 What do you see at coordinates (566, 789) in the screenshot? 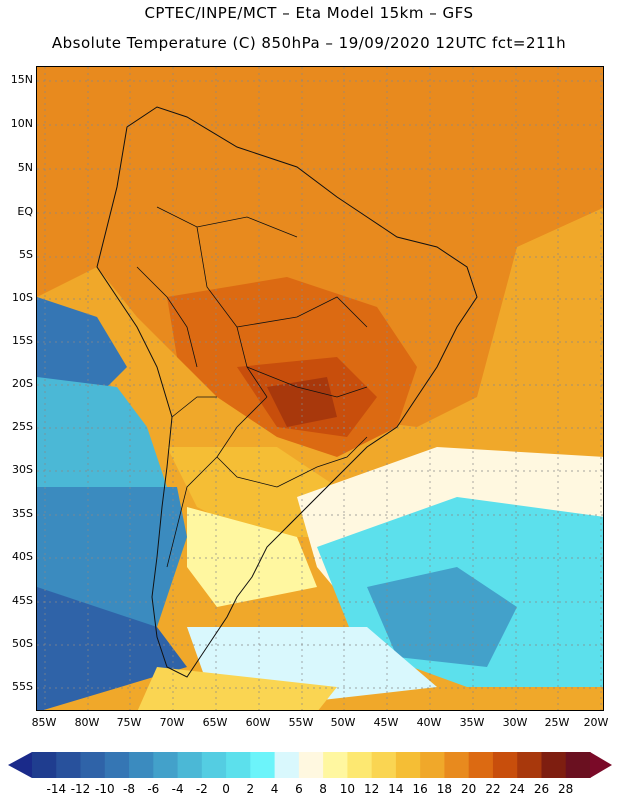
I see `colorbar-tick-label: 28` at bounding box center [566, 789].